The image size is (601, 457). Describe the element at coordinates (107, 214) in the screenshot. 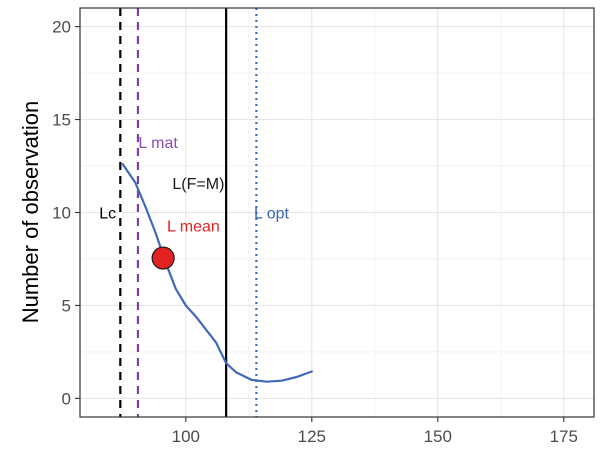

I see `label-lc: Lc` at that location.